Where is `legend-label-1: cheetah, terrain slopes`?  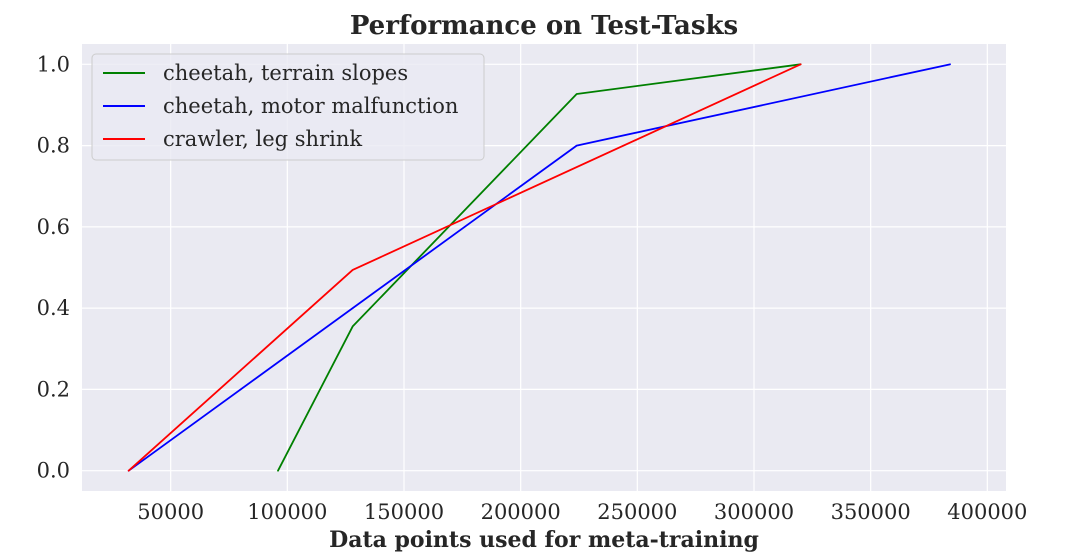
legend-label-1: cheetah, terrain slopes is located at coordinates (285, 73).